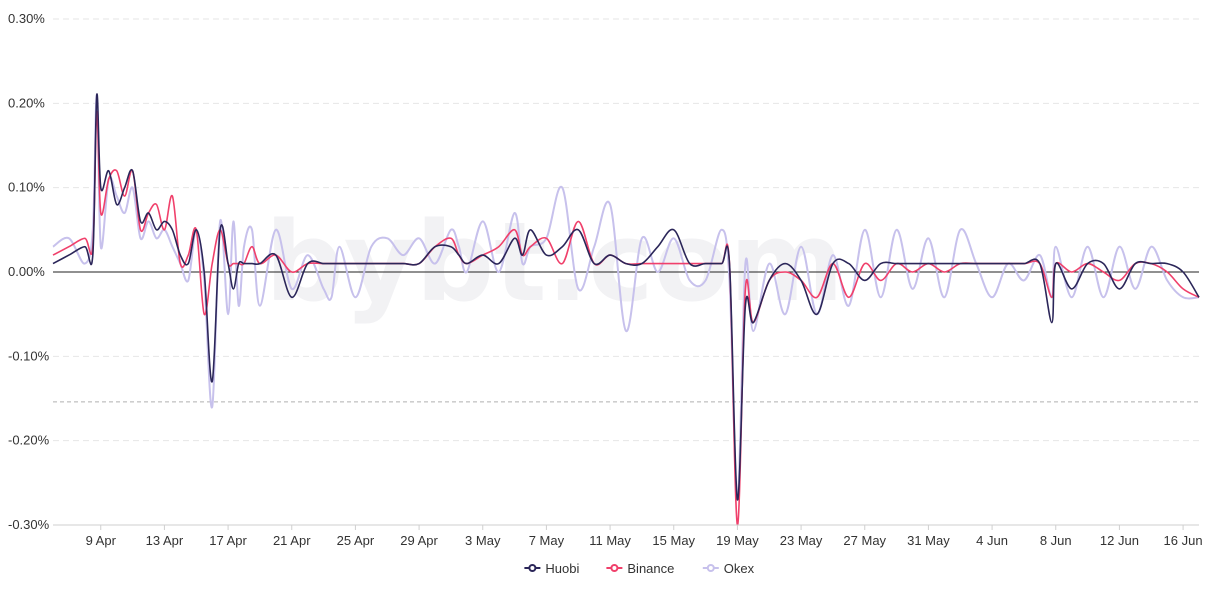  What do you see at coordinates (356, 540) in the screenshot?
I see `x-tick-label: 25 Apr` at bounding box center [356, 540].